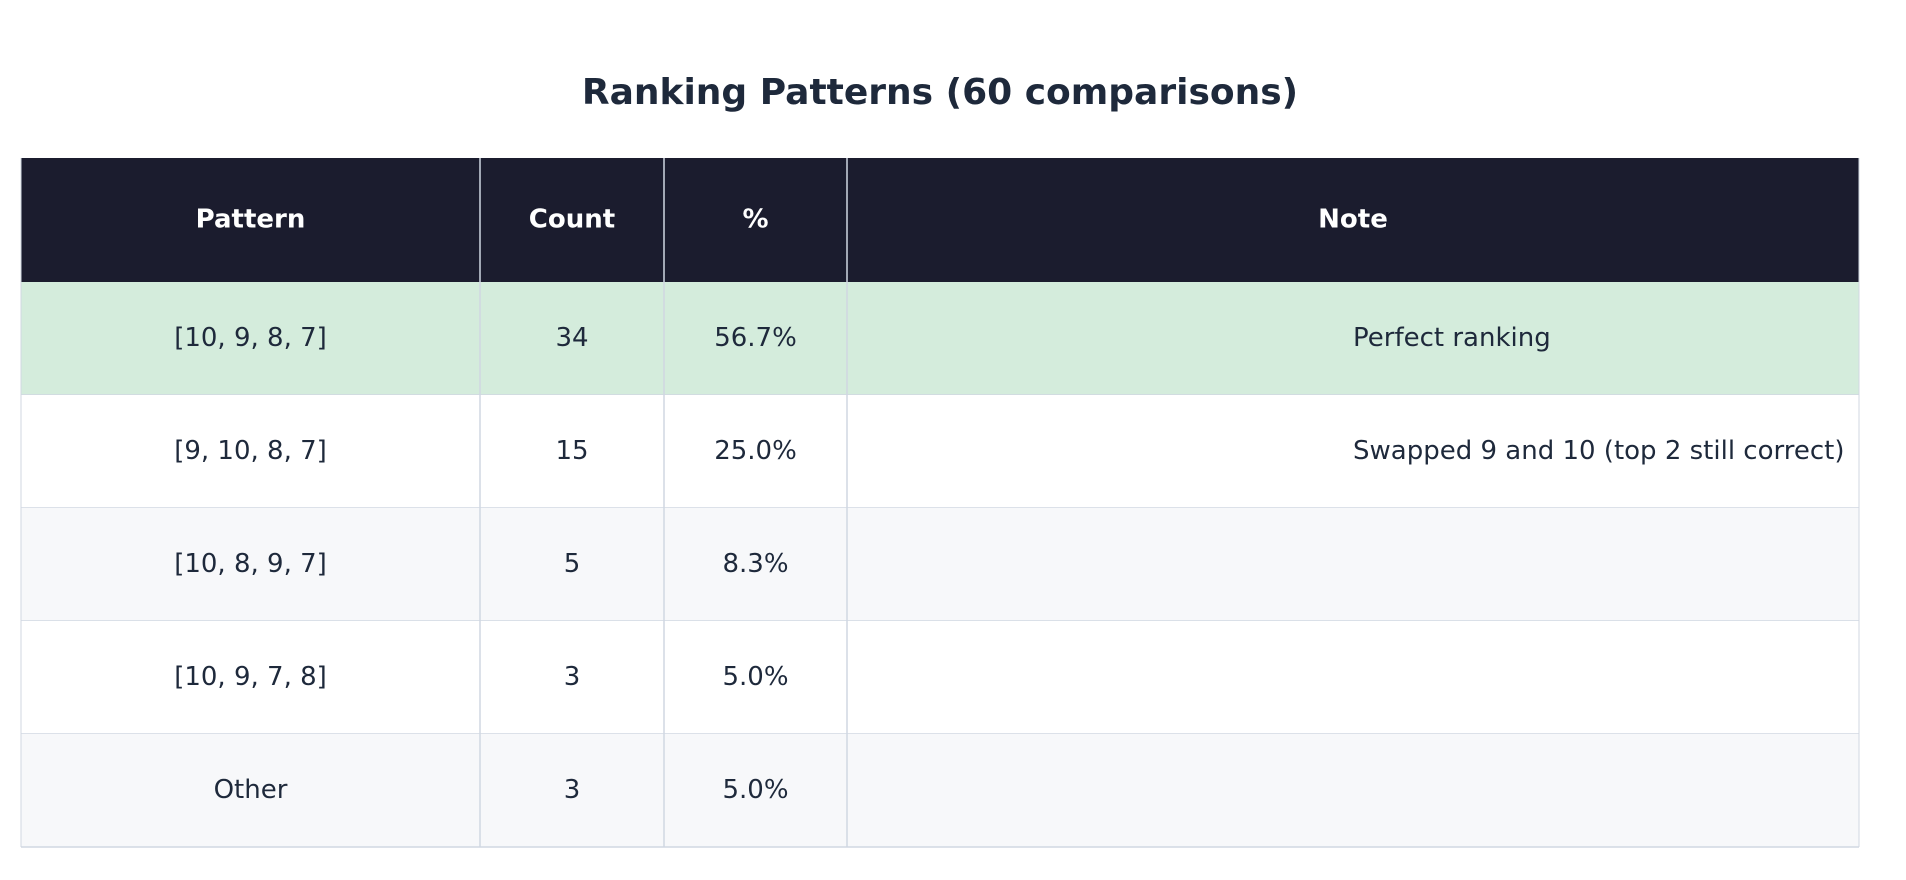 Image resolution: width=1906 pixels, height=880 pixels. What do you see at coordinates (940, 92) in the screenshot?
I see `title: Ranking Patterns (60 comparisons)` at bounding box center [940, 92].